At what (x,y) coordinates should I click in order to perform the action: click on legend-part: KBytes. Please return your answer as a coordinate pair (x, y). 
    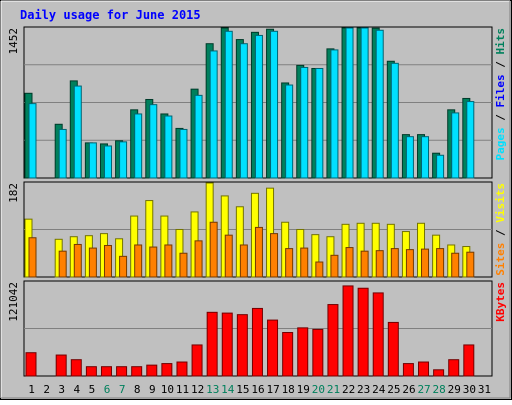
    Looking at the image, I should click on (500, 302).